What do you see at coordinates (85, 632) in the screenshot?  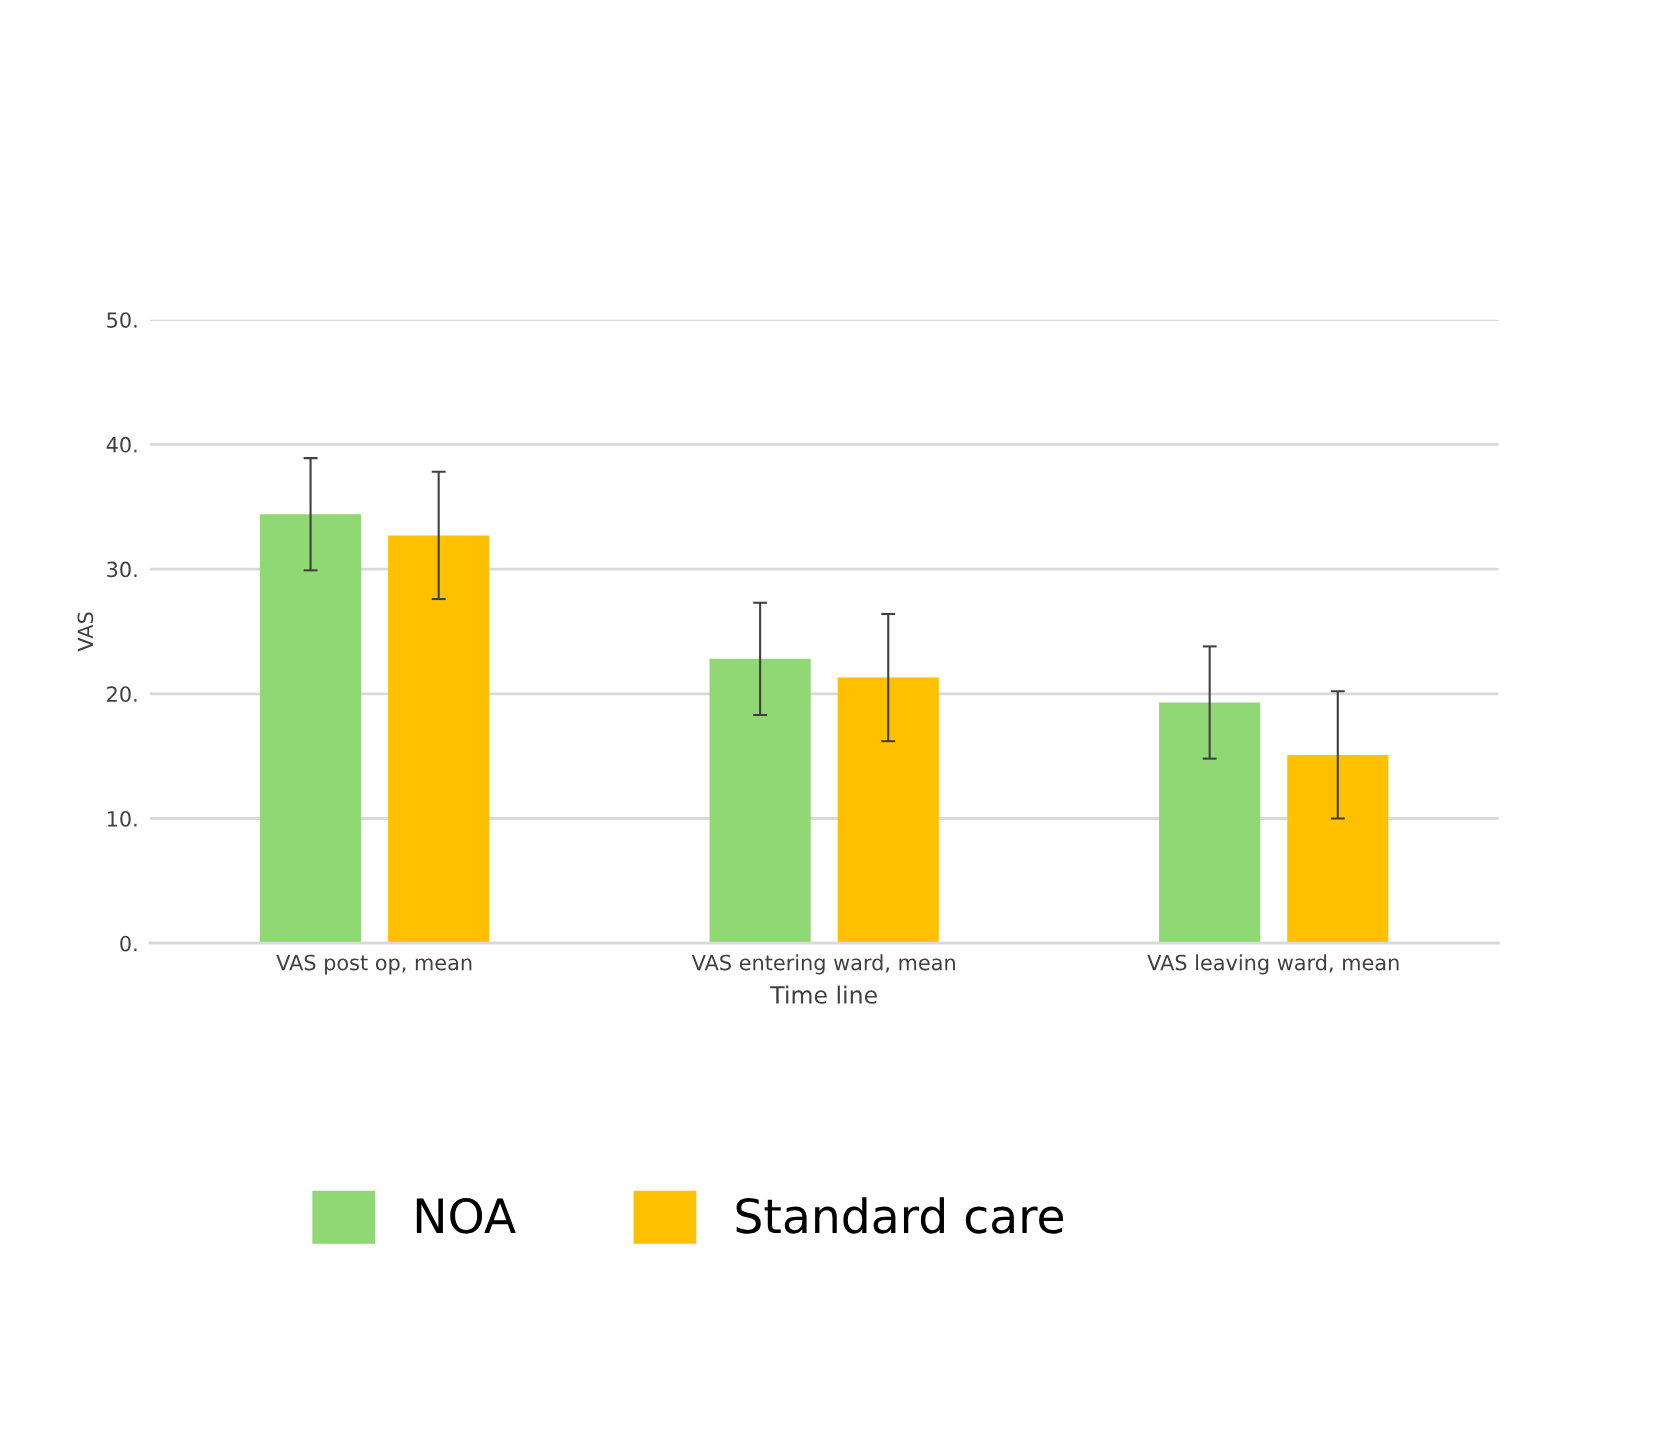 I see `y-axis-title: VAS` at bounding box center [85, 632].